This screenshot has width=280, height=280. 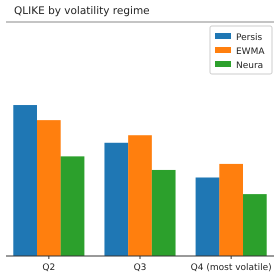 I want to click on chart-title: QLIKE by volatility regime, so click(x=82, y=11).